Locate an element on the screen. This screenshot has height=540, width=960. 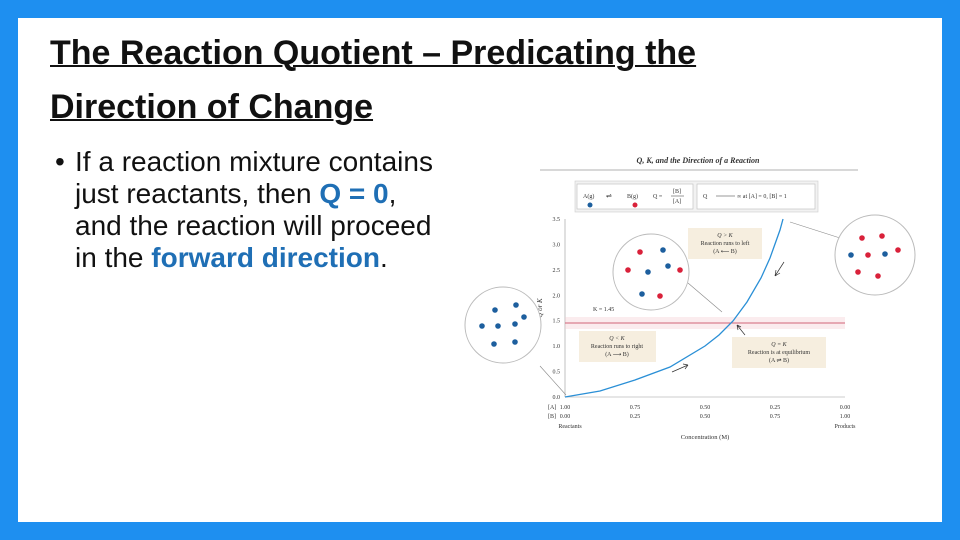
legend-text: [A] is located at coordinates (677, 202).